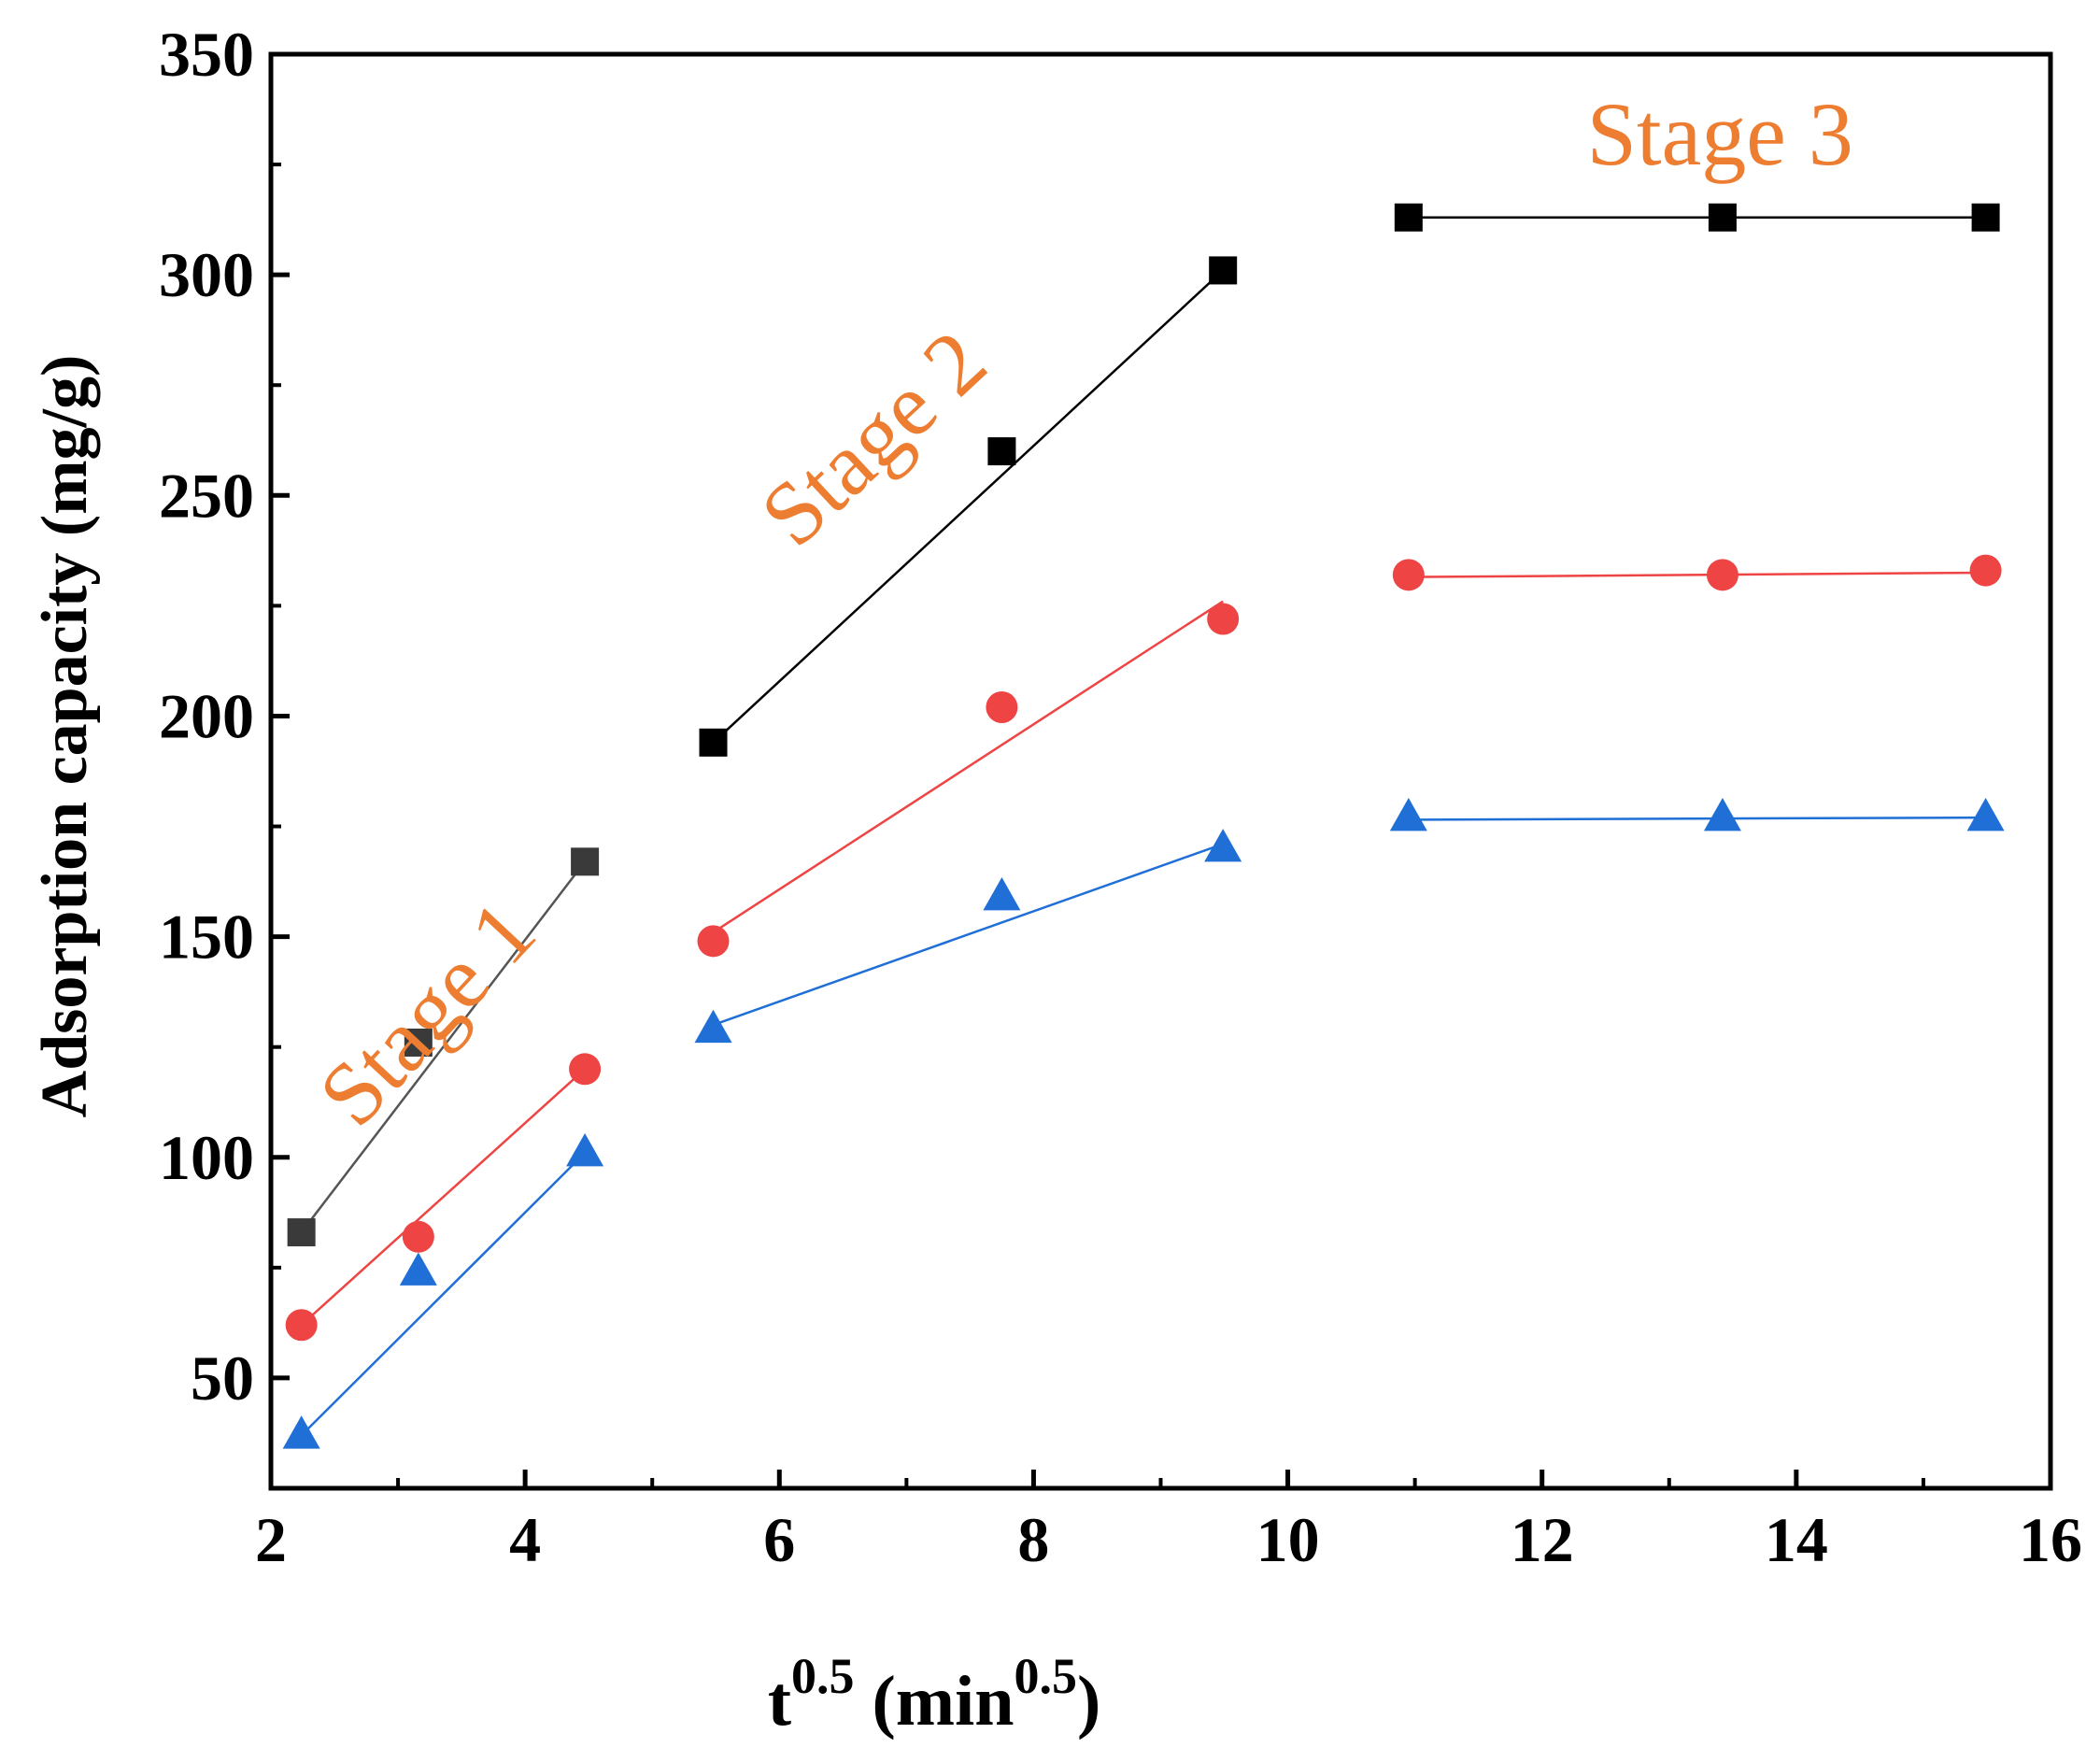 The image size is (2100, 1762). Describe the element at coordinates (207, 495) in the screenshot. I see `y-tick-label: 250` at that location.